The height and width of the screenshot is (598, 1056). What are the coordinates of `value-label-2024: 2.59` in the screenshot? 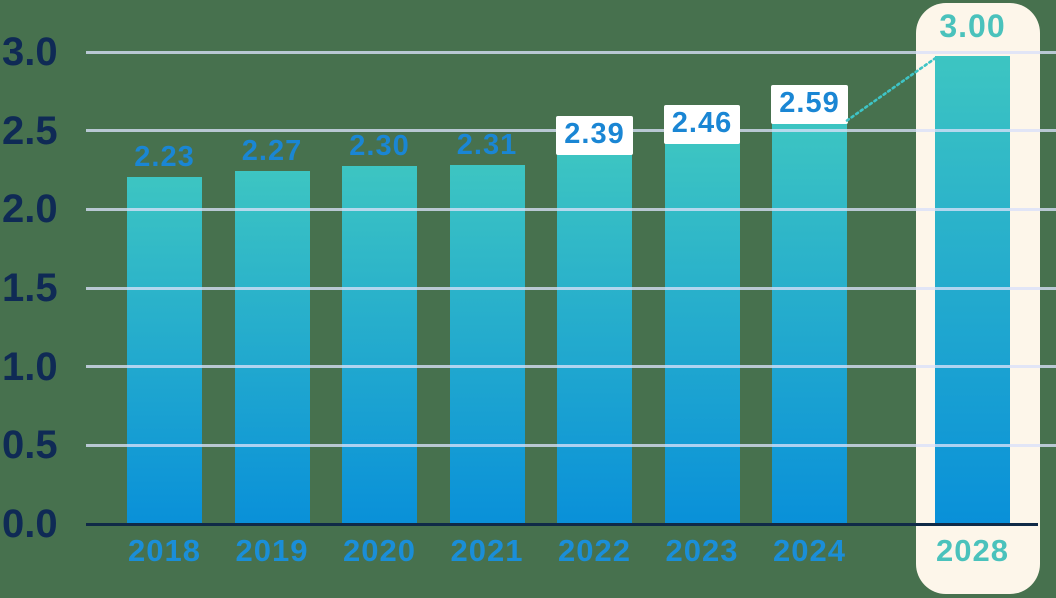 It's located at (810, 104).